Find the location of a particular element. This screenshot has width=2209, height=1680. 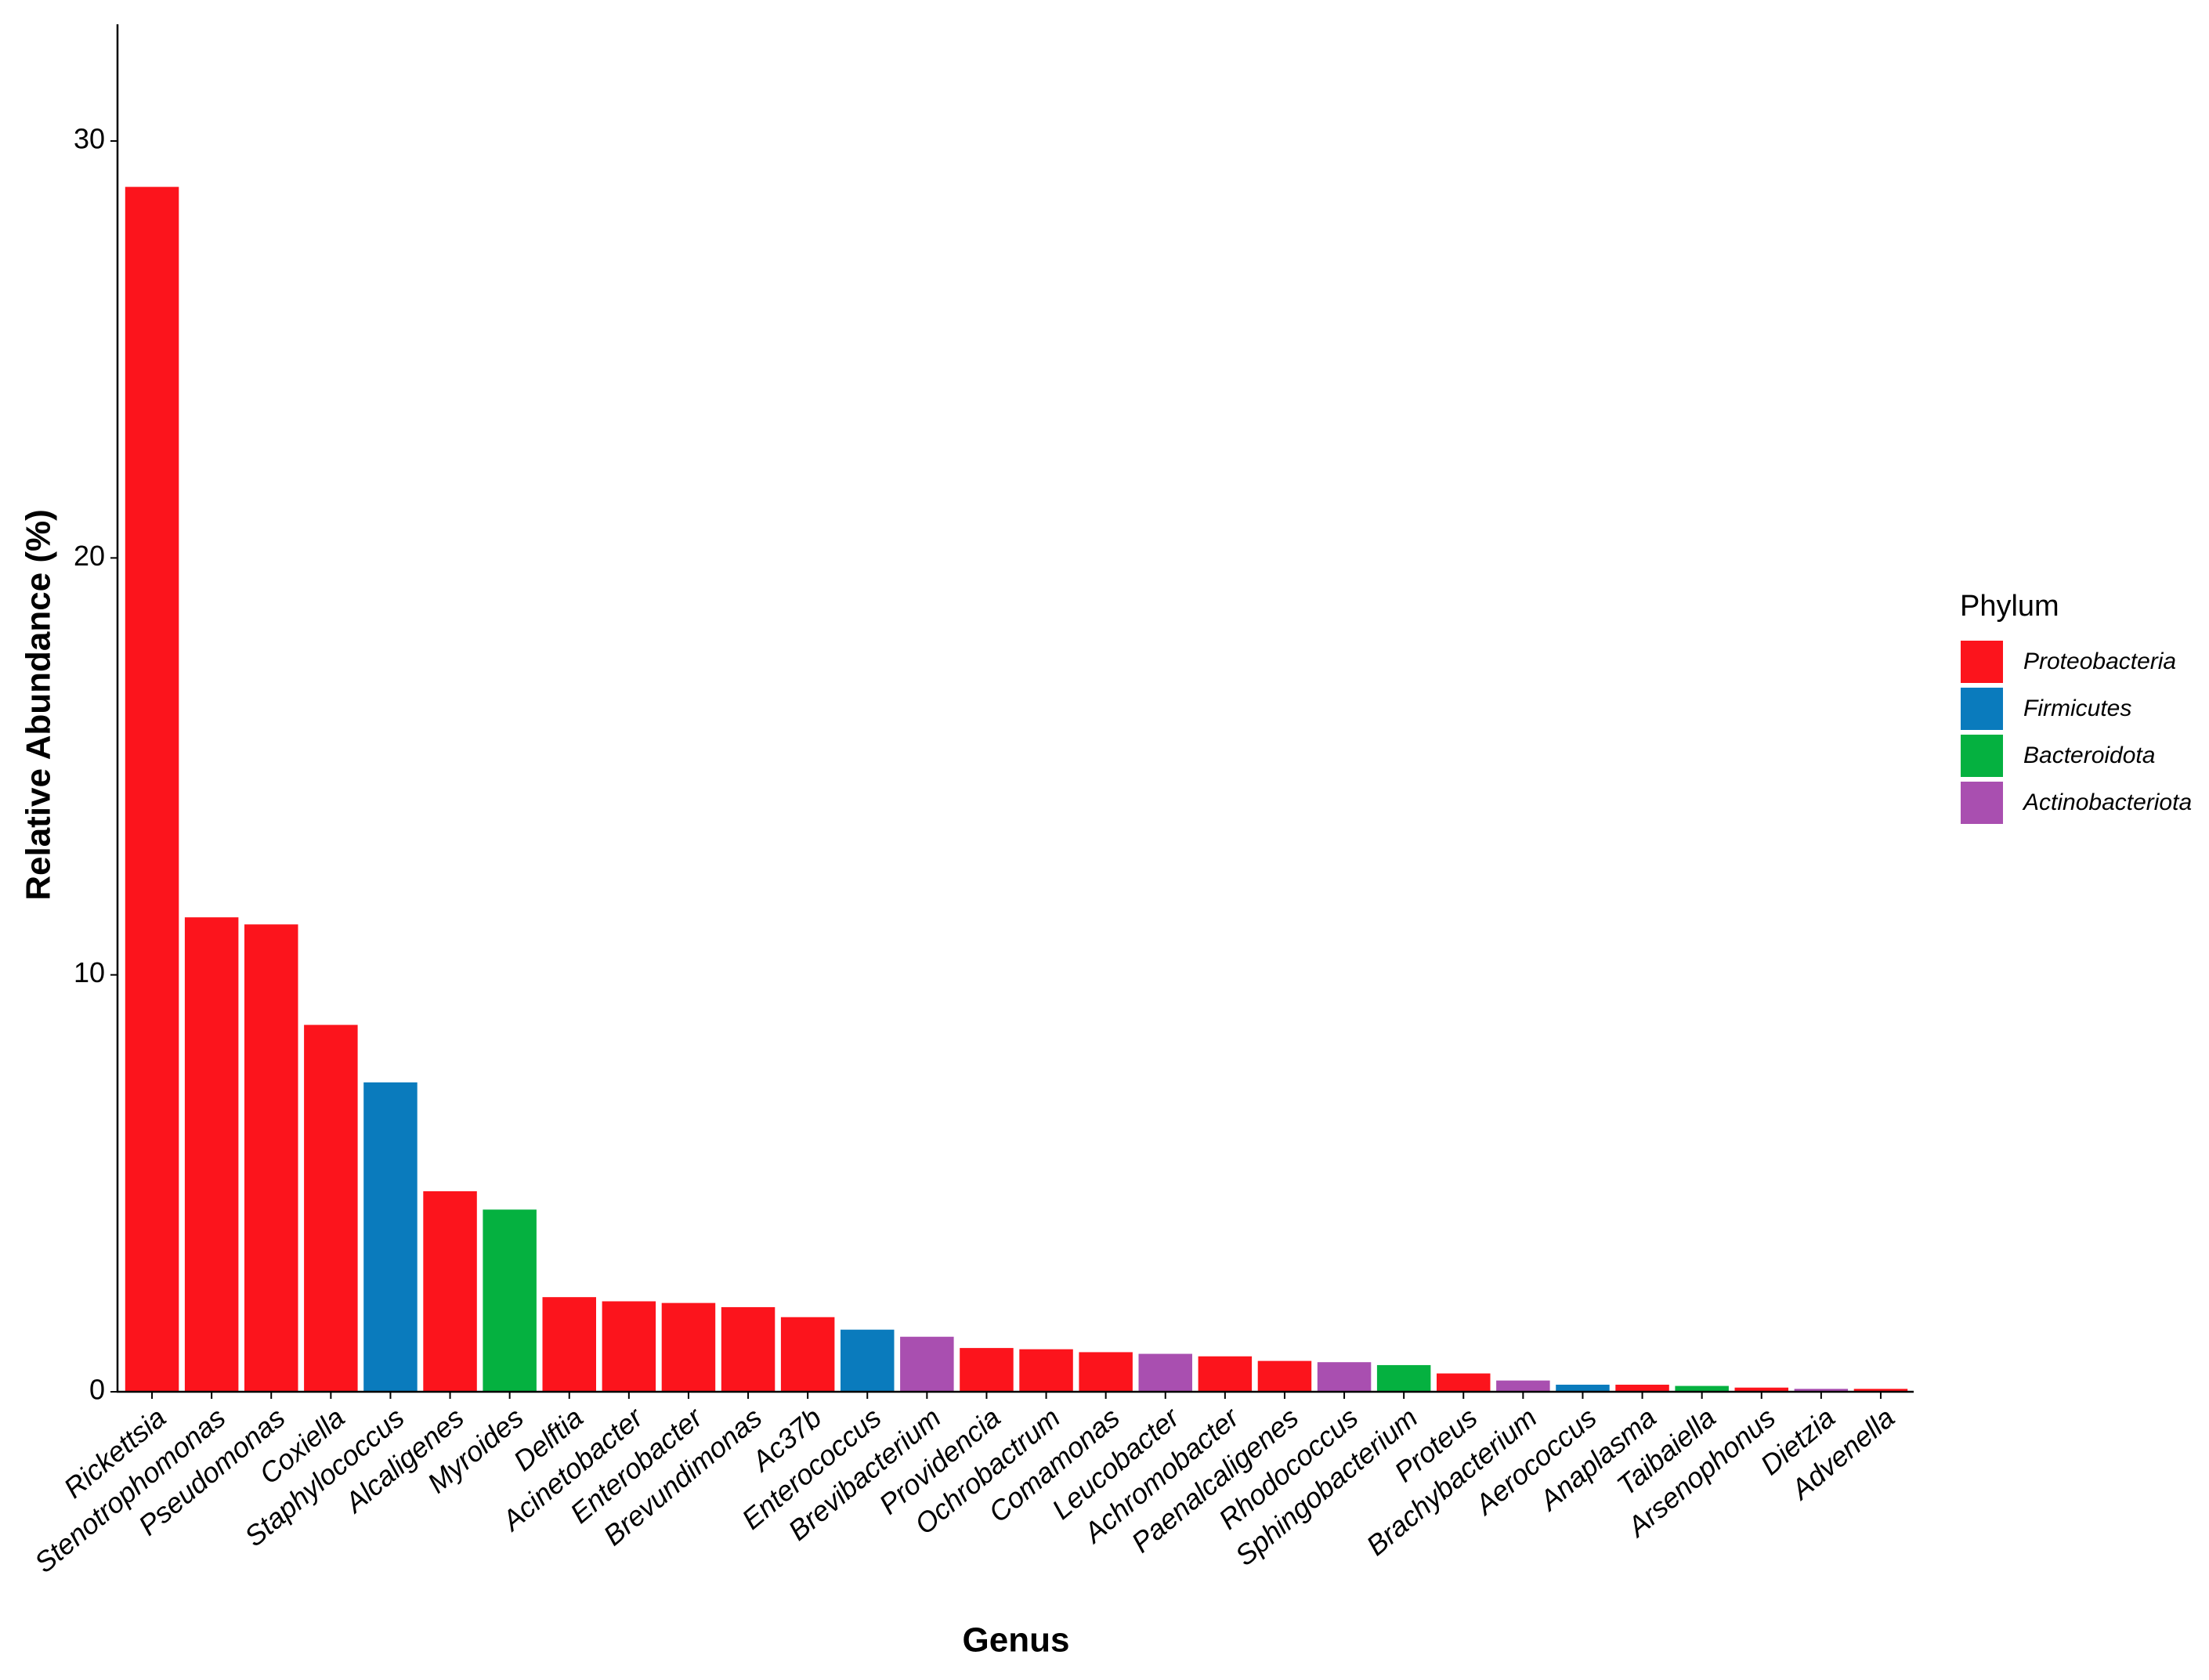

legend-label: Firmicutes is located at coordinates (2077, 708).